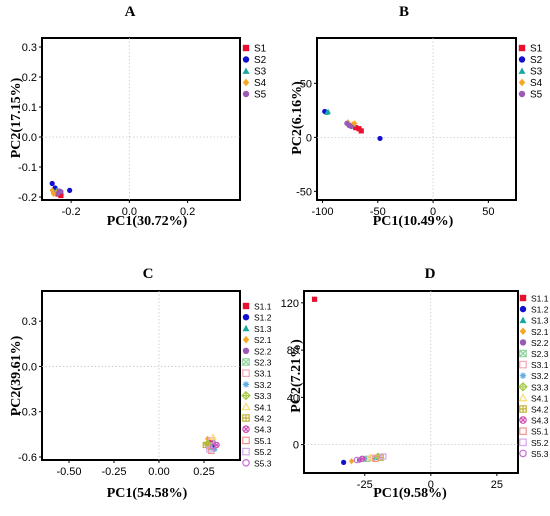 Image resolution: width=550 pixels, height=516 pixels. I want to click on x-tick-label: 0.25, so click(203, 472).